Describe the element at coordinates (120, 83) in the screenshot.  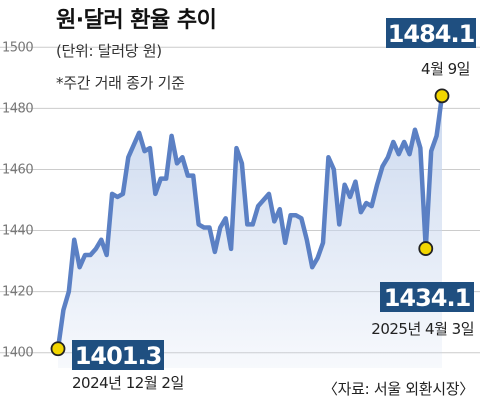
I see `chart-note: *주간 거래 종가 기준` at that location.